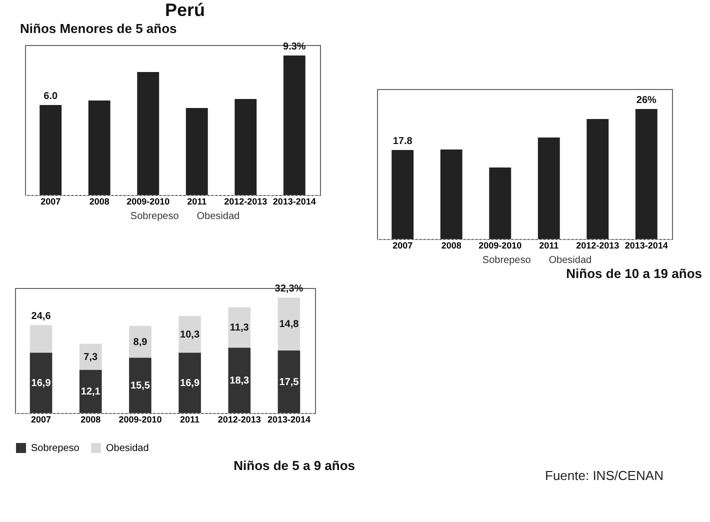  I want to click on data-label: 12,1, so click(90, 392).